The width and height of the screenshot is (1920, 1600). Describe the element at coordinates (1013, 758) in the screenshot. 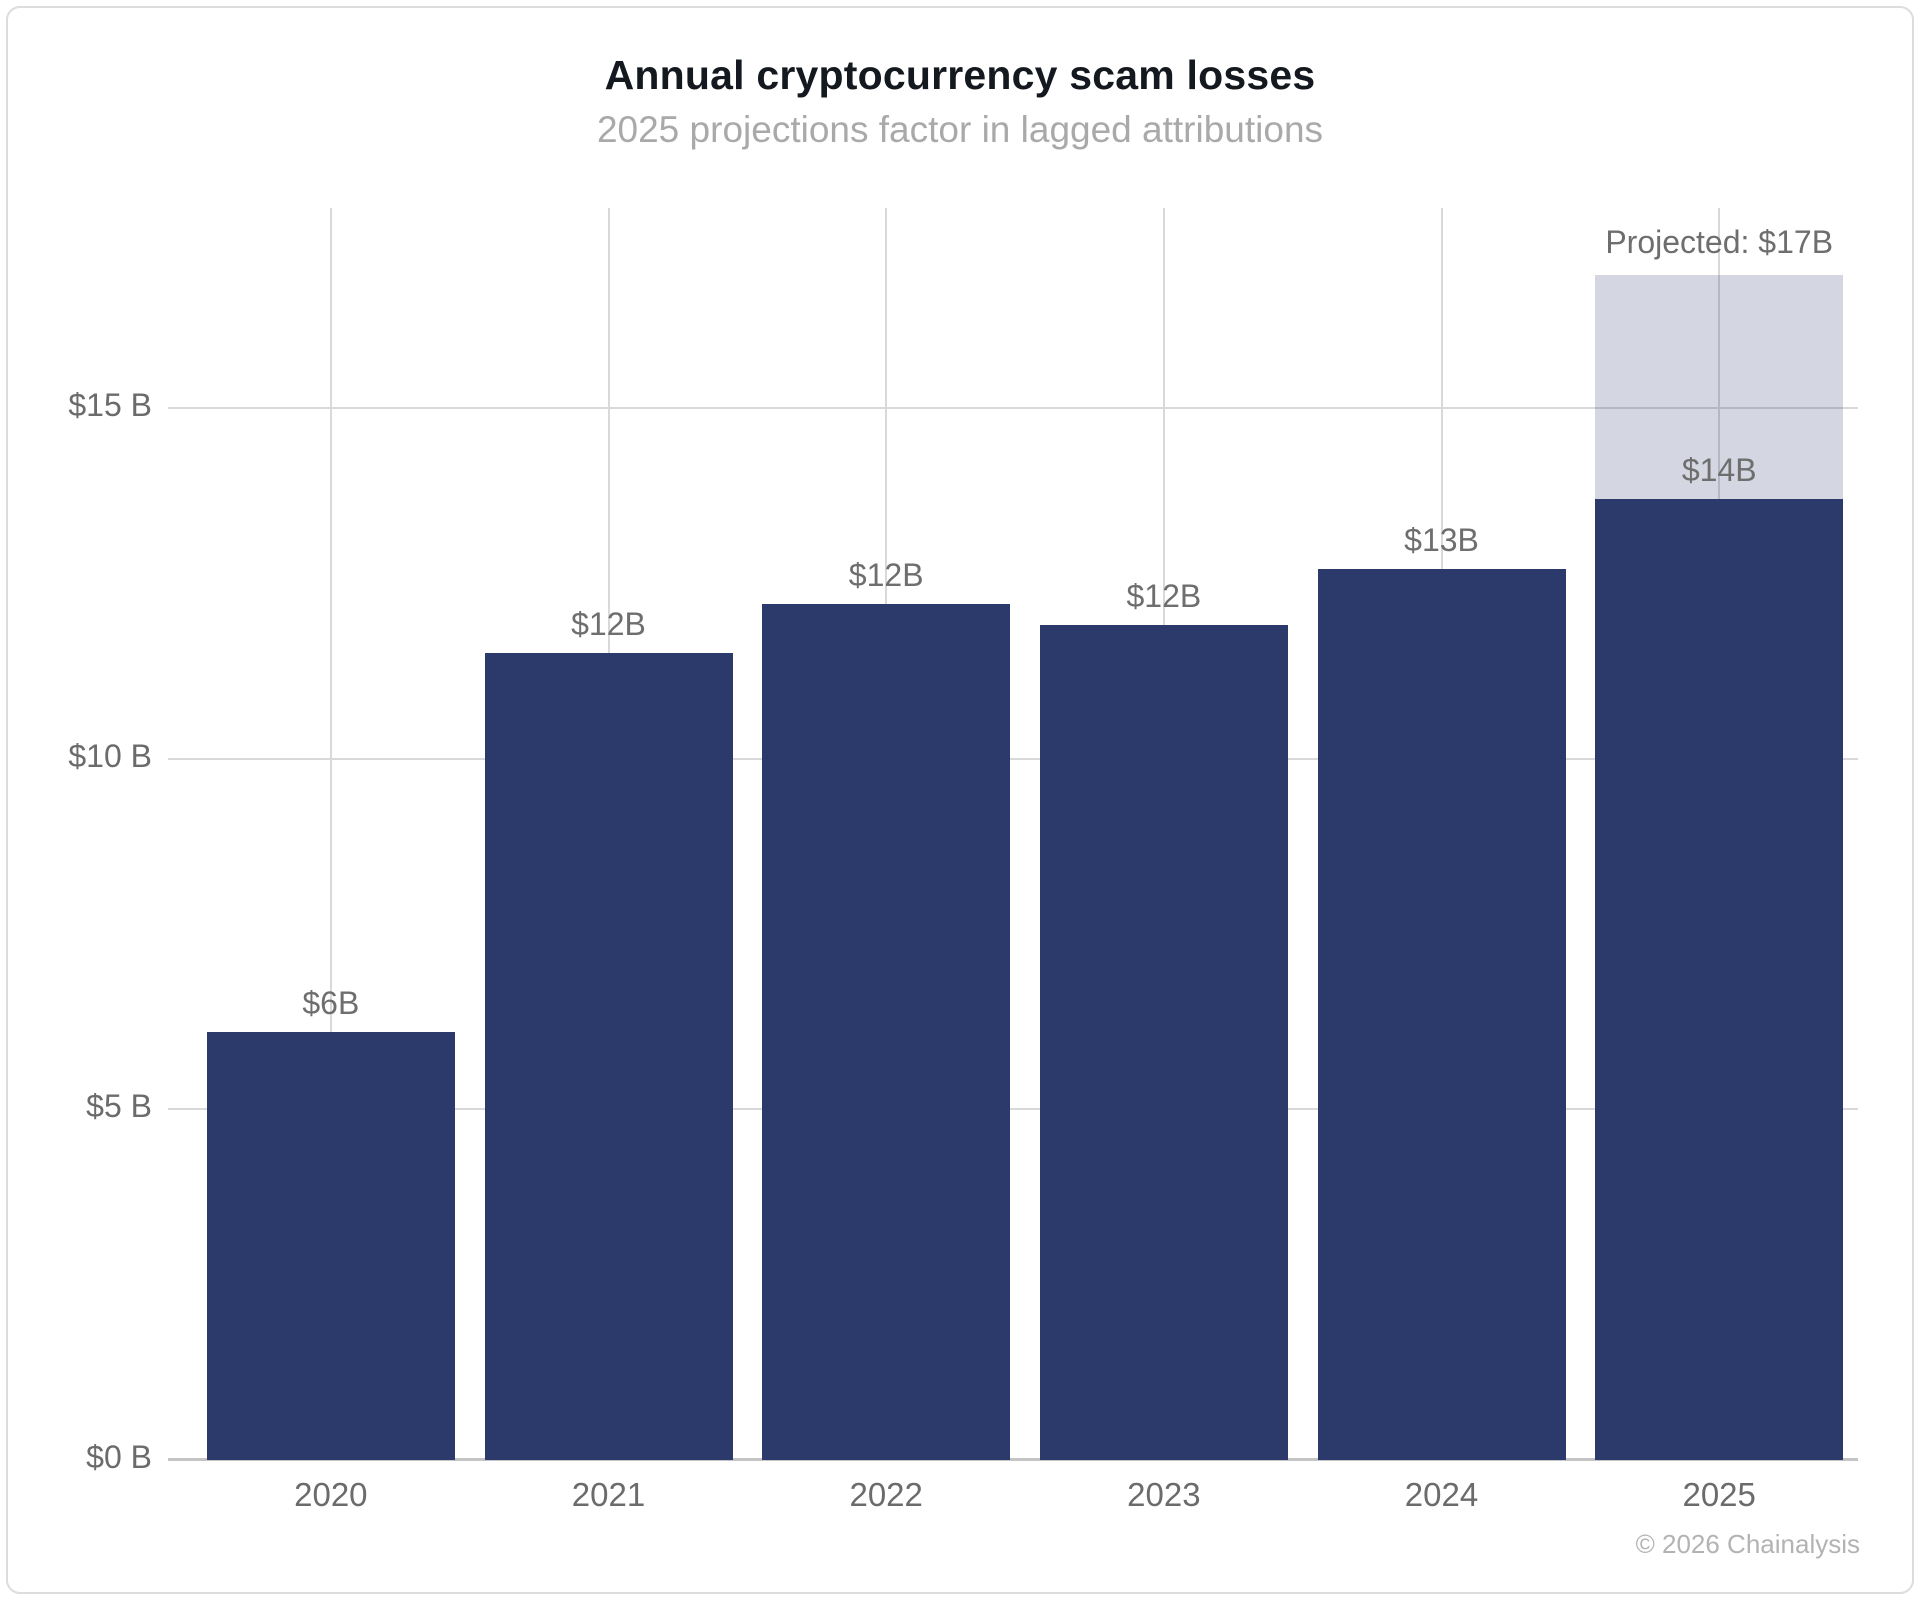

I see `gridline-10b` at that location.